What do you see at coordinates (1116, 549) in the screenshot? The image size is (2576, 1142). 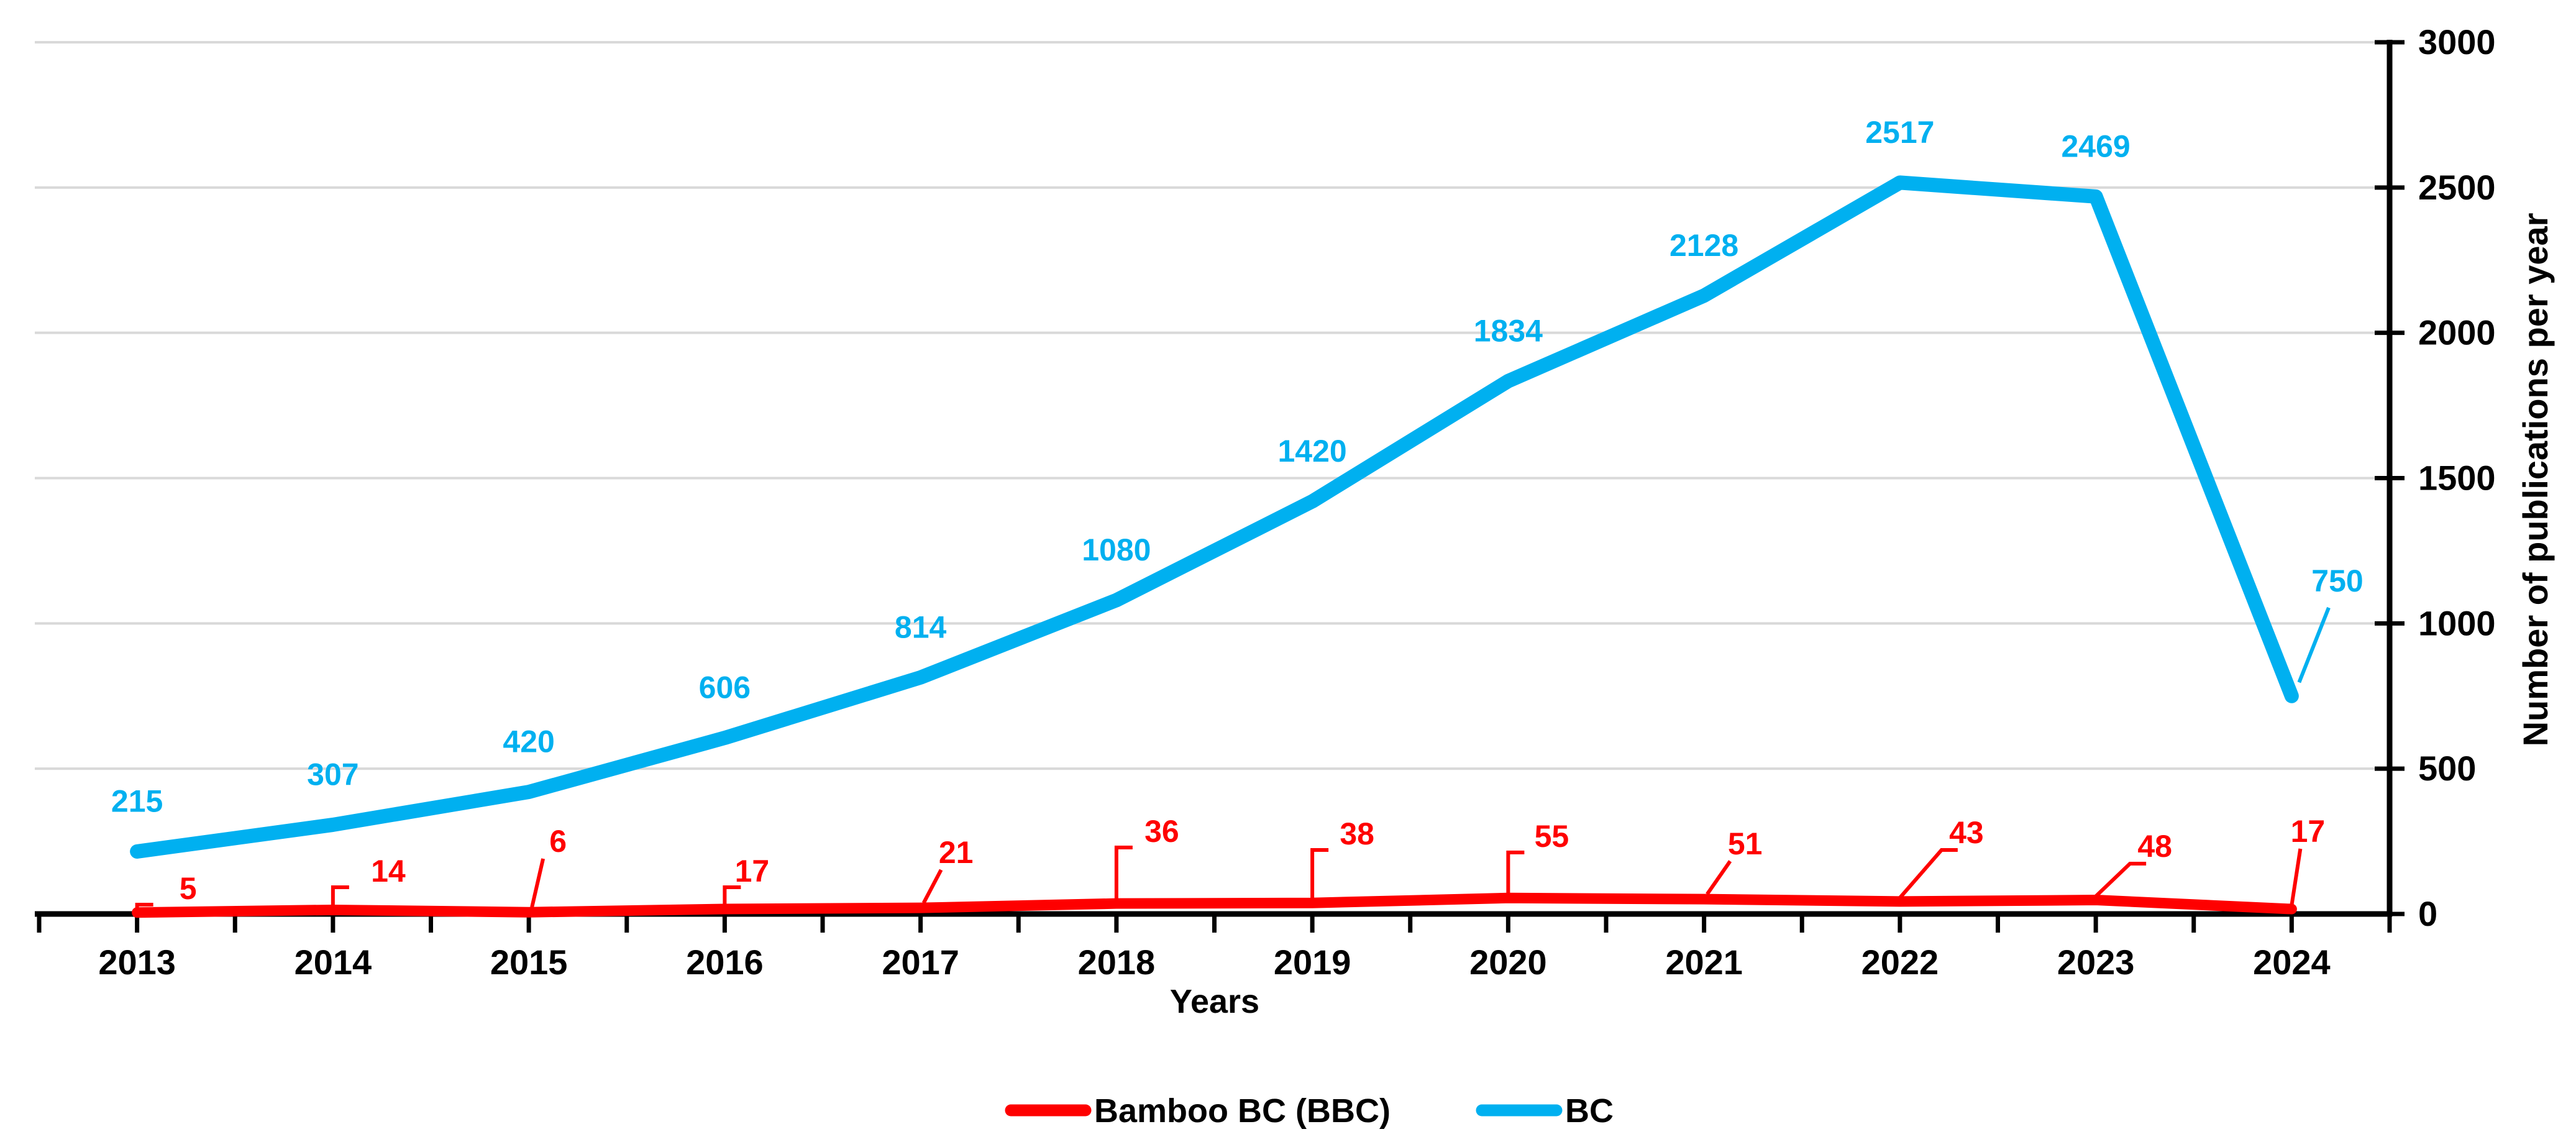 I see `bc-data-label: 1080` at bounding box center [1116, 549].